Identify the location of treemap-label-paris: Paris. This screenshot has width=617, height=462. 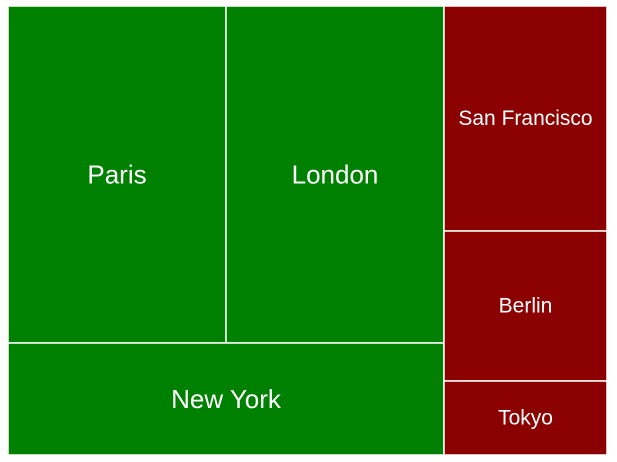
(116, 175).